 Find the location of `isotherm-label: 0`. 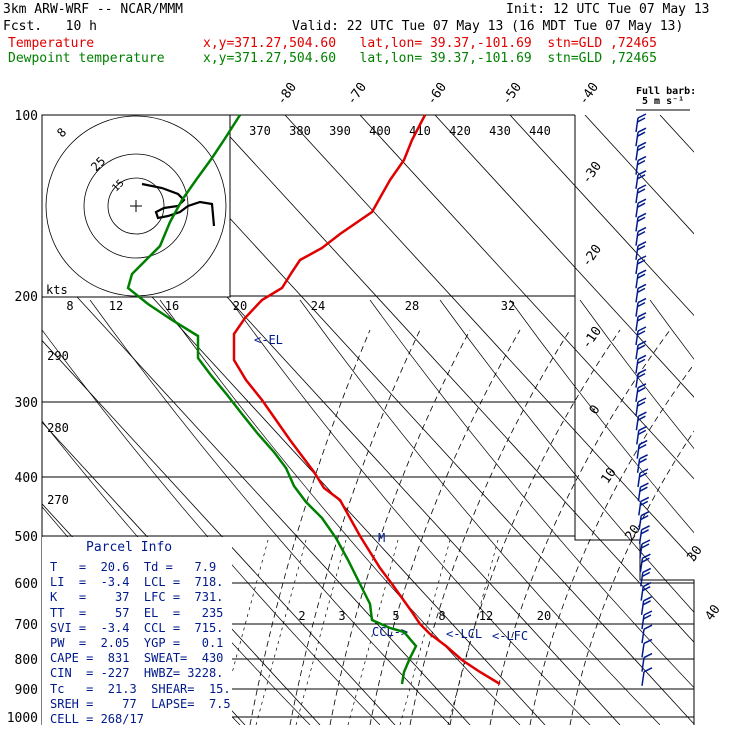

isotherm-label: 0 is located at coordinates (595, 409).